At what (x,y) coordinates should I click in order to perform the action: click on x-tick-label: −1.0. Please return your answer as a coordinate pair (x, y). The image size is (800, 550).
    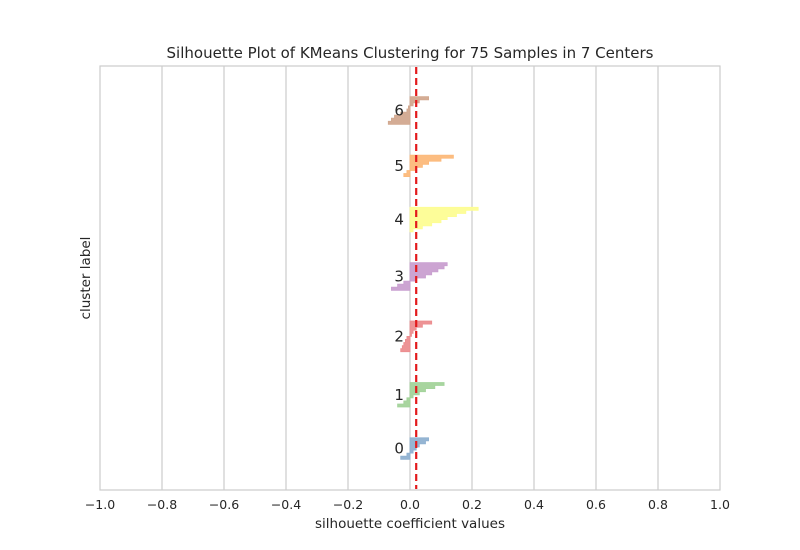
    Looking at the image, I should click on (100, 504).